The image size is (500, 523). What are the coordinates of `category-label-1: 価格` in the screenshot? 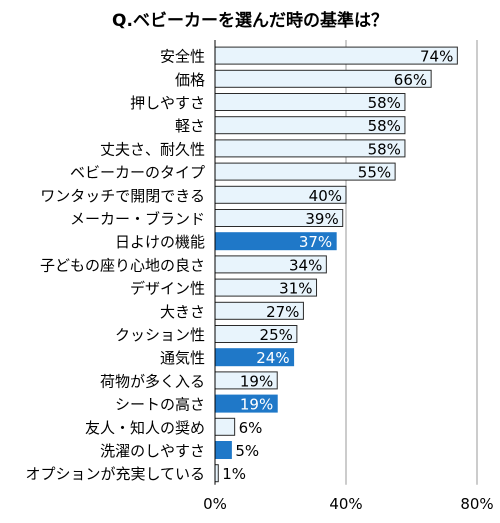 It's located at (190, 80).